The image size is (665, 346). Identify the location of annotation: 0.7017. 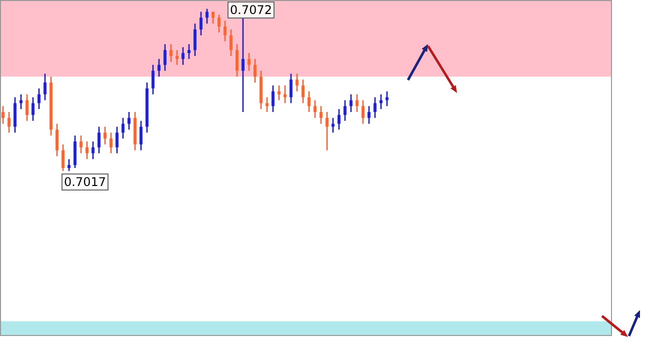
(85, 182).